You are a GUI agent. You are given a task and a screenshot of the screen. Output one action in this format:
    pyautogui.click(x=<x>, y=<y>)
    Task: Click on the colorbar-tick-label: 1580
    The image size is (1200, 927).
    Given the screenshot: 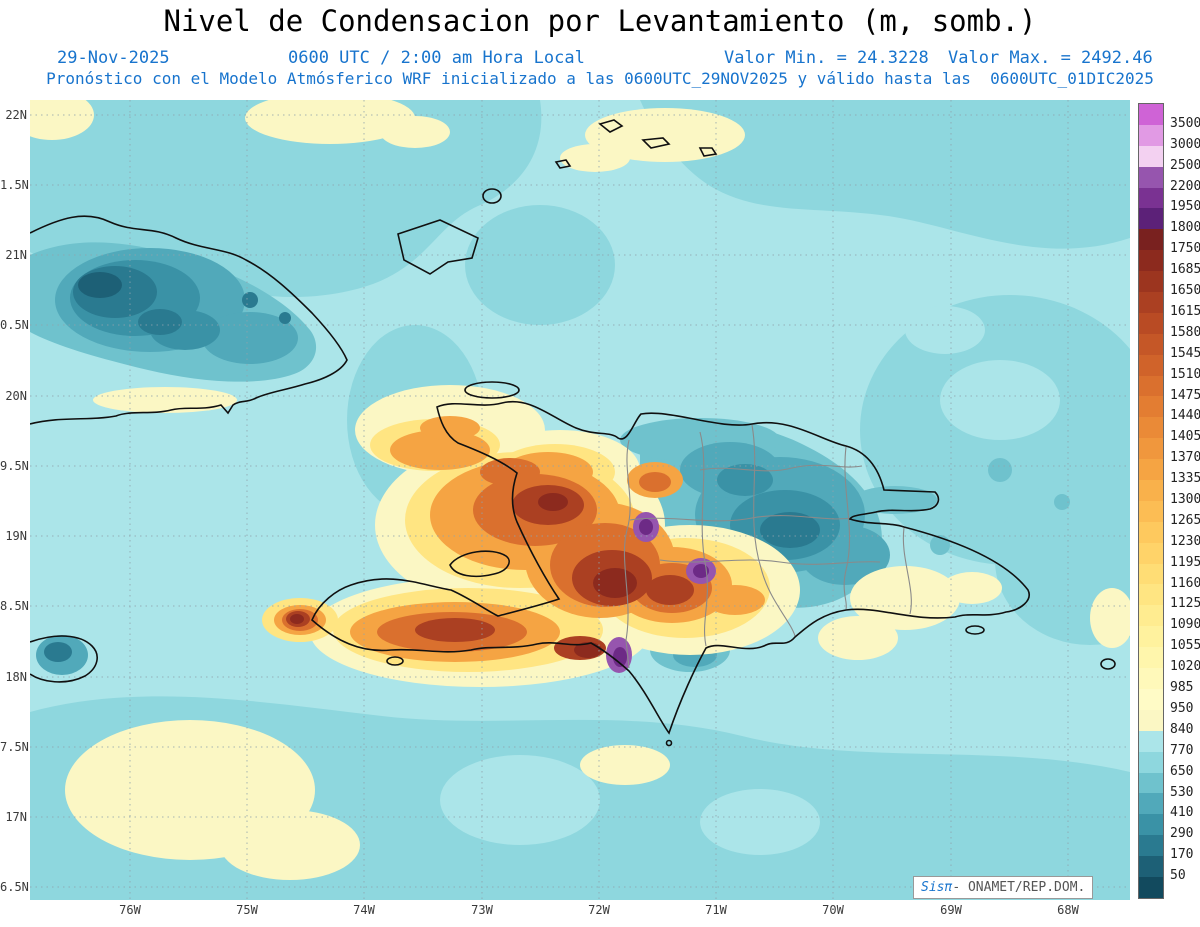 What is the action you would take?
    pyautogui.click(x=1185, y=332)
    